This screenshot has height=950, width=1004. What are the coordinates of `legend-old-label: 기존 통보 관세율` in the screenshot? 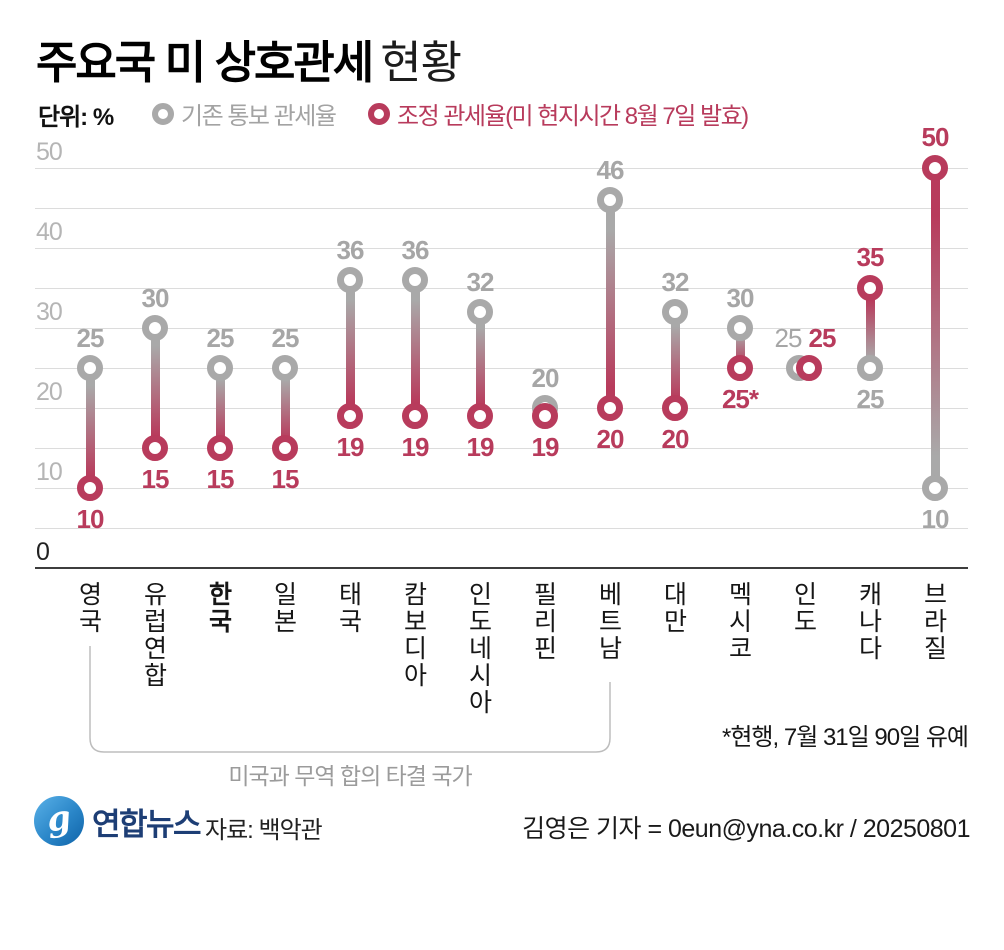 It's located at (259, 116).